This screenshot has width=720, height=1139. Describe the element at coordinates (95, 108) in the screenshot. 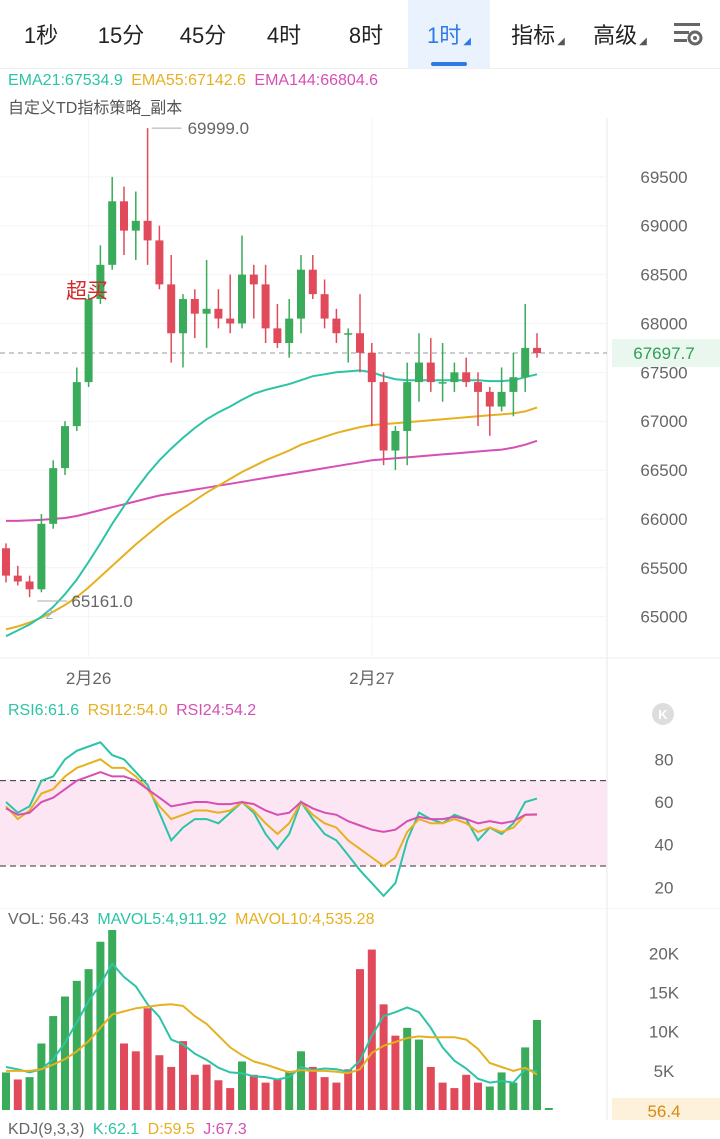

I see `strategy-label: 自定义TD指标策略_副本` at that location.